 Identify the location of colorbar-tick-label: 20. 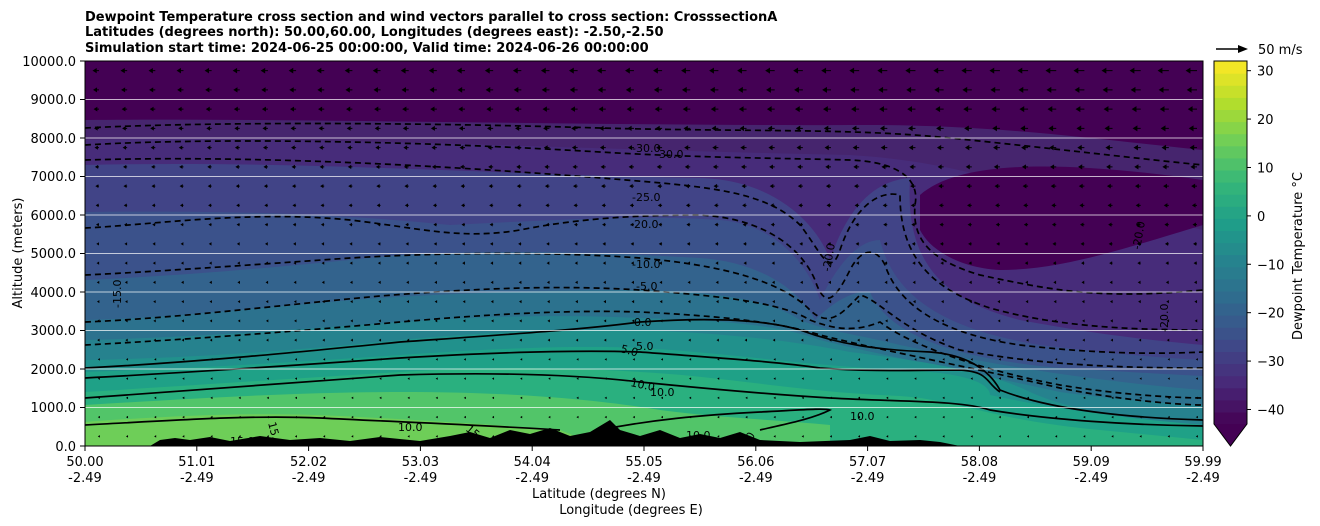
(1265, 120).